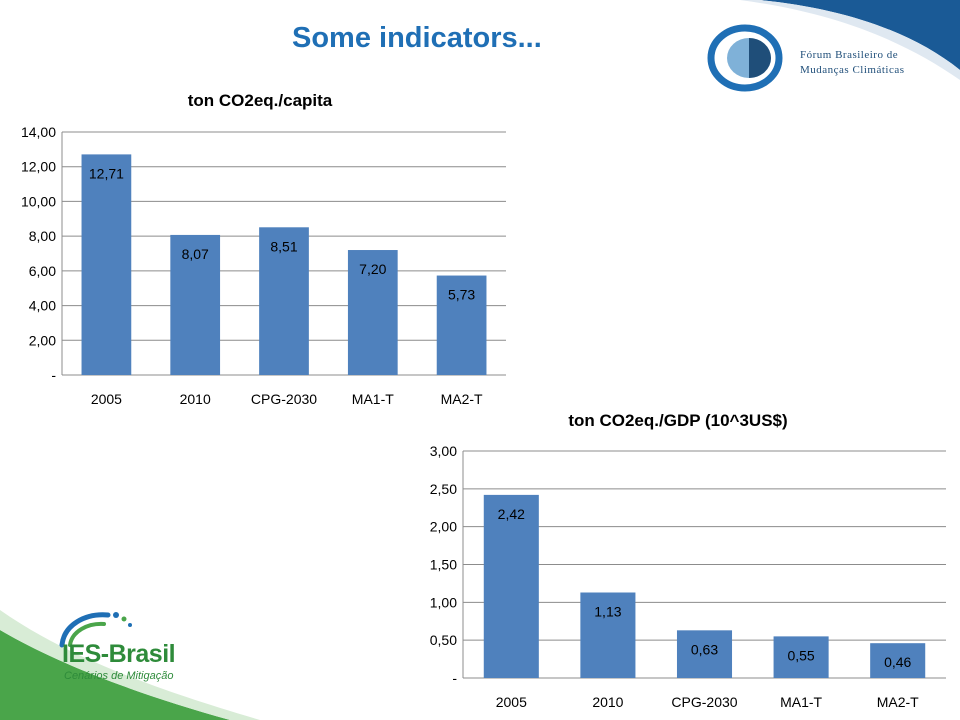  I want to click on data-label: 7,20, so click(372, 269).